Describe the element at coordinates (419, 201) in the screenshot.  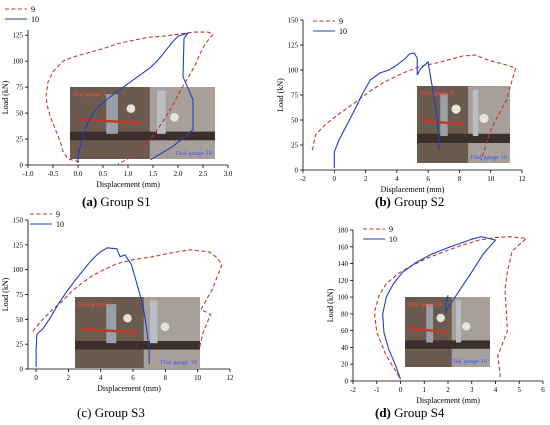
I see `caption-text: Group S2` at that location.